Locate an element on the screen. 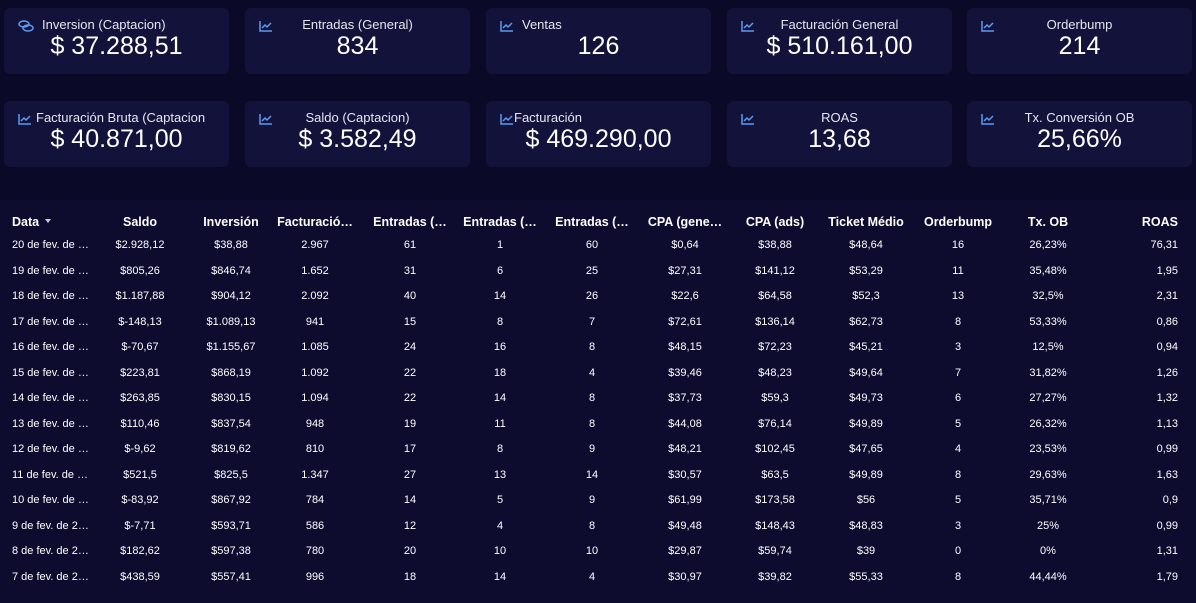 This screenshot has width=1196, height=603. table-cell: $136,14 is located at coordinates (775, 321).